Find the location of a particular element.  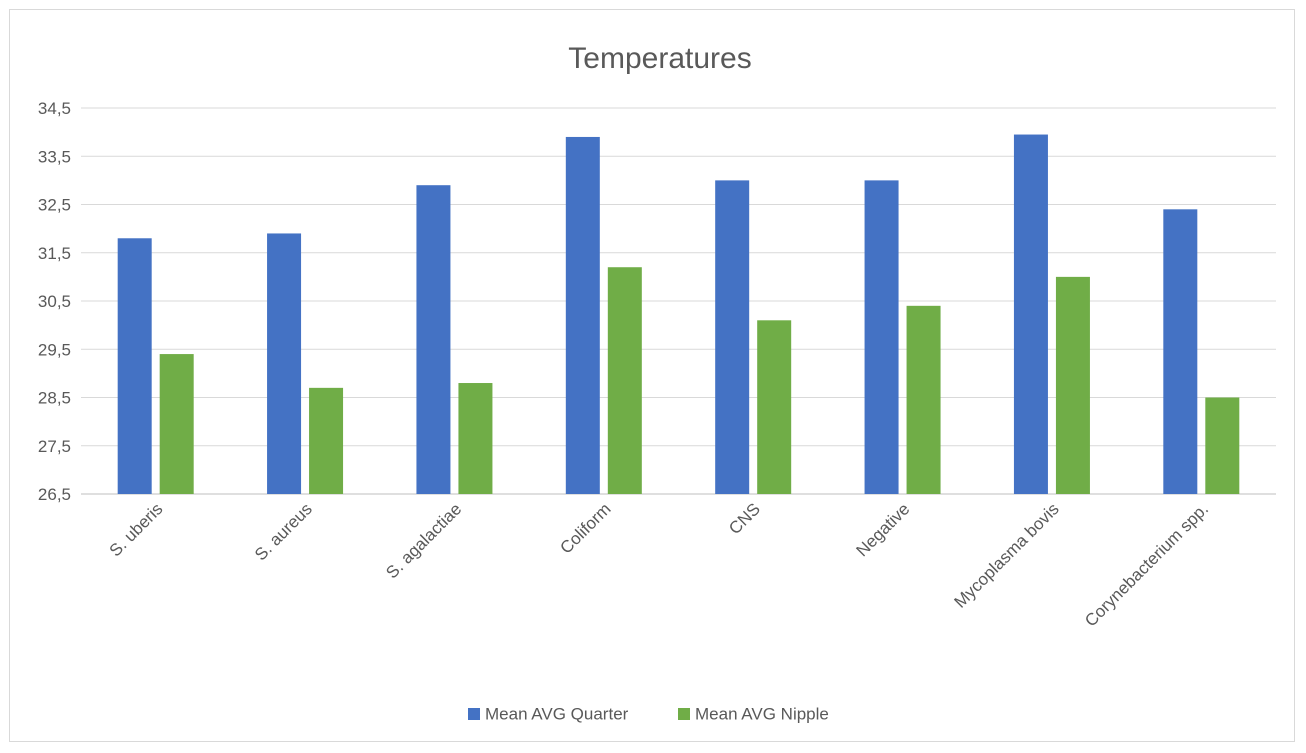

legend-label: Mean AVG Quarter is located at coordinates (557, 714).